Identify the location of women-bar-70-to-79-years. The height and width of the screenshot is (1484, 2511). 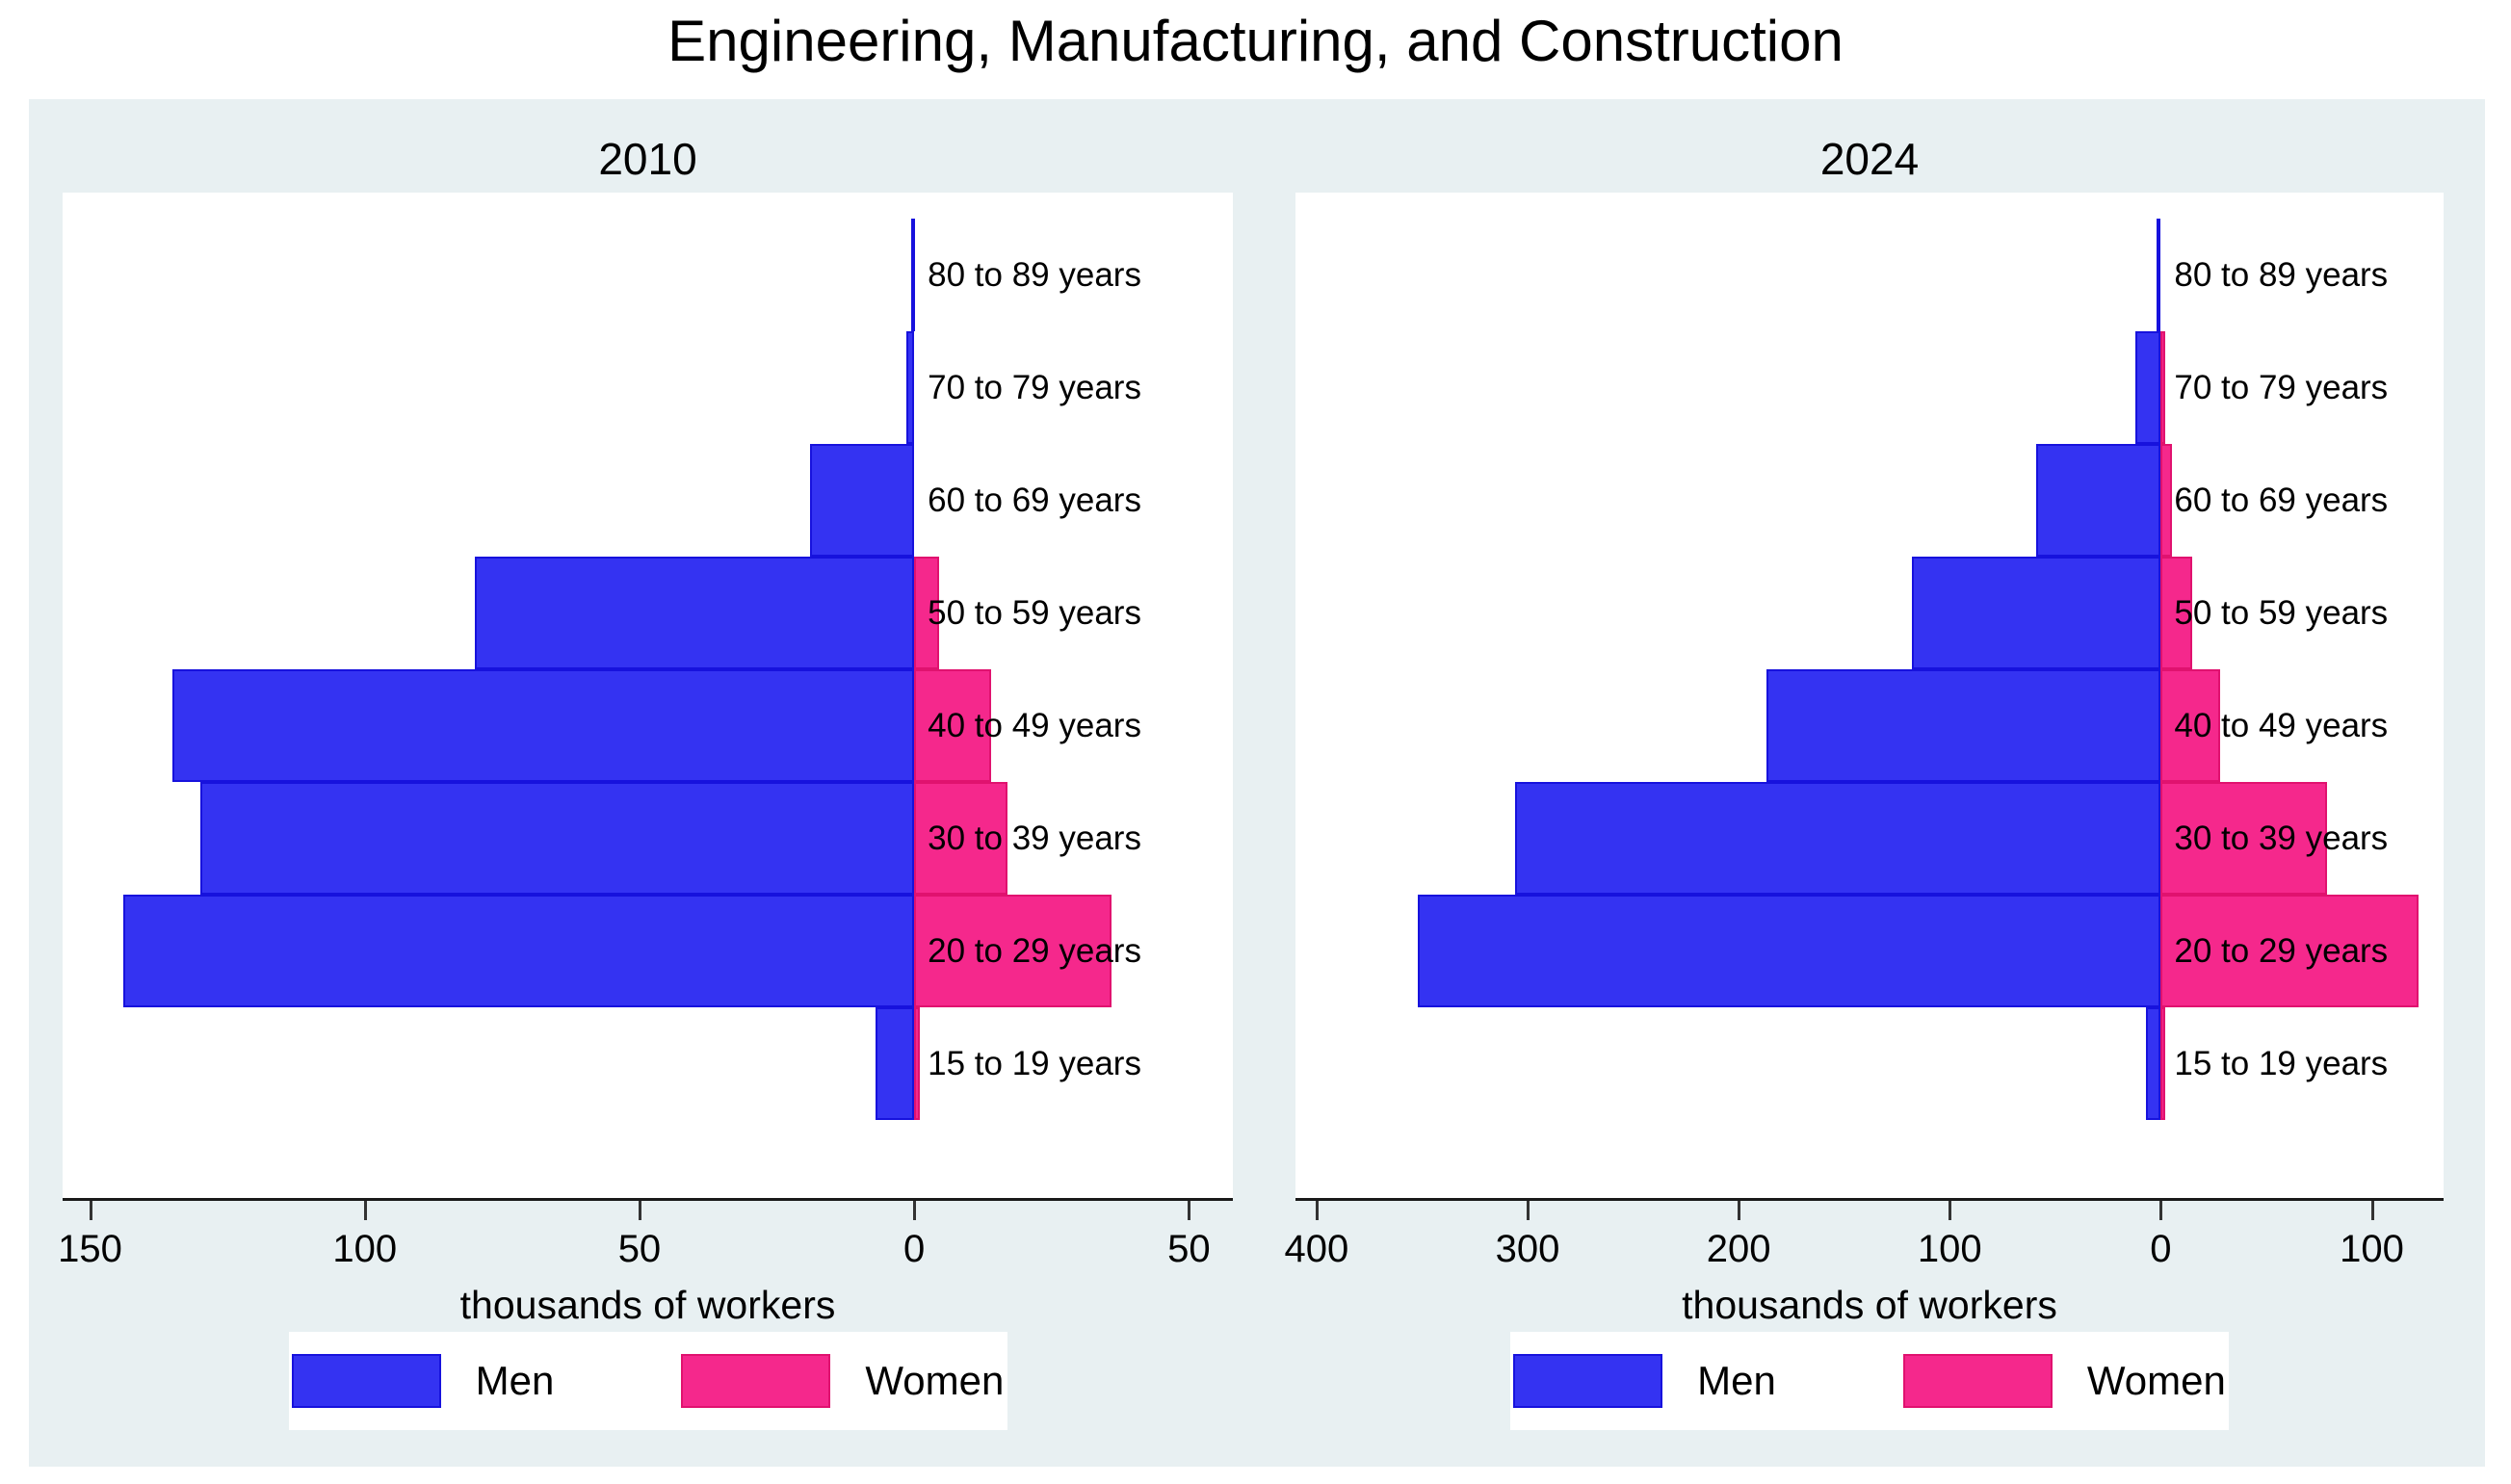
(2162, 388).